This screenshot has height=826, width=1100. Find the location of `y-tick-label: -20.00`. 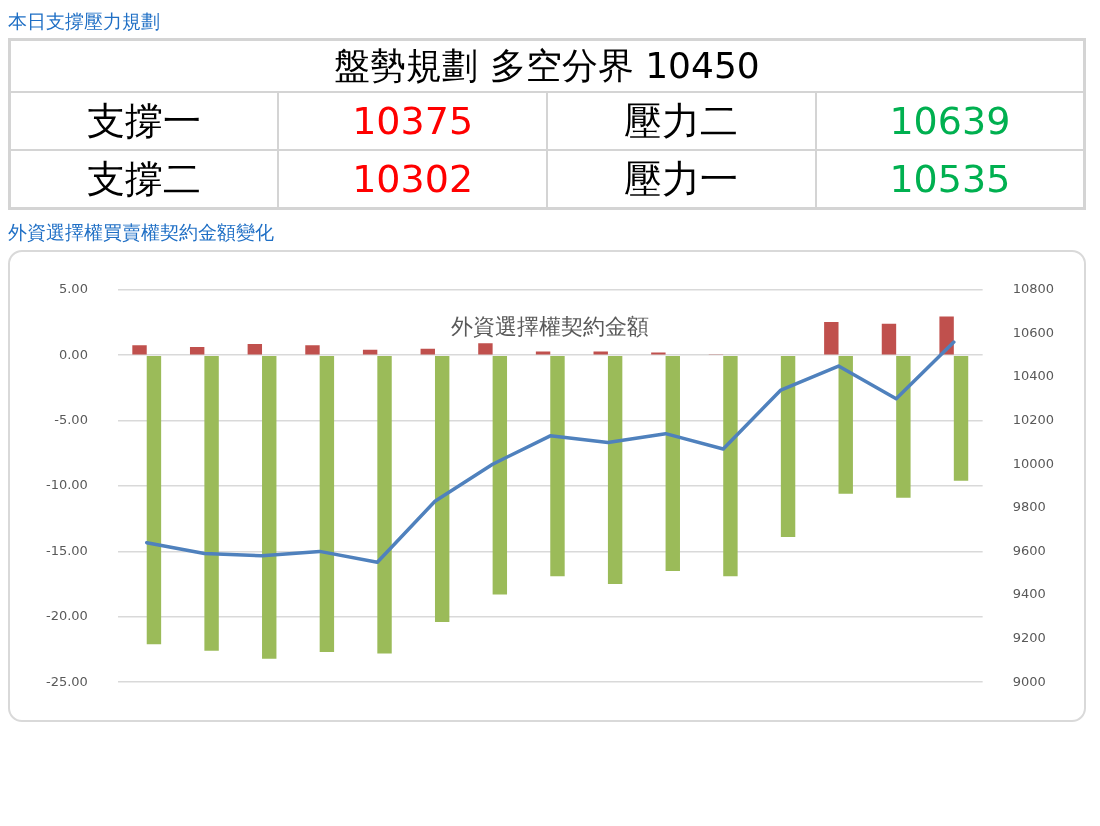

y-tick-label: -20.00 is located at coordinates (66, 616).